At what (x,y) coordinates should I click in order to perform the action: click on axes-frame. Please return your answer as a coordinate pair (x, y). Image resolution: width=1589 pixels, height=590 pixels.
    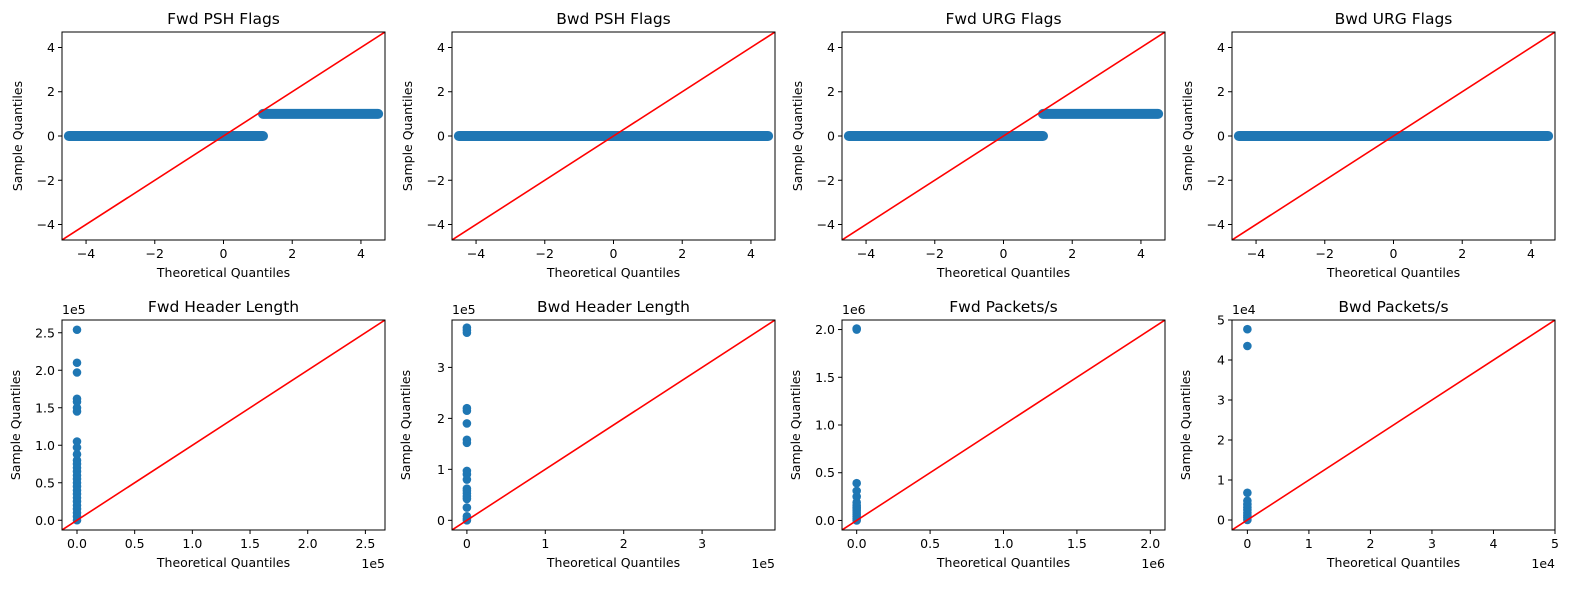
    Looking at the image, I should click on (613, 425).